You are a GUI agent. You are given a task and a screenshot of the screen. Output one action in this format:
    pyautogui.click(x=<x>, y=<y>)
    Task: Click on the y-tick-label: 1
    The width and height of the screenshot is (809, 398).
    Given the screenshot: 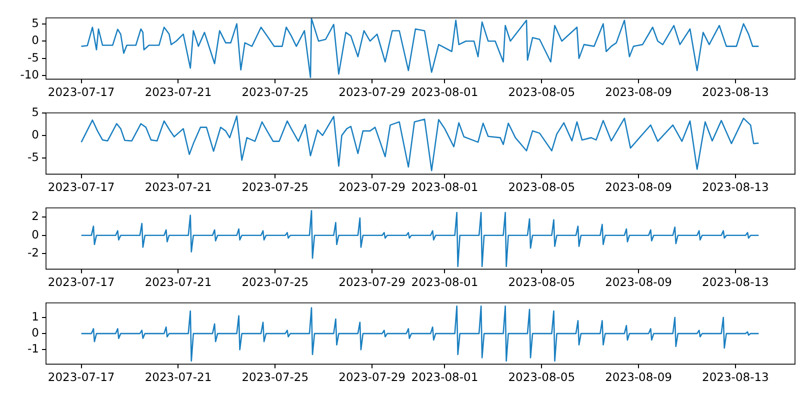 What is the action you would take?
    pyautogui.click(x=35, y=316)
    